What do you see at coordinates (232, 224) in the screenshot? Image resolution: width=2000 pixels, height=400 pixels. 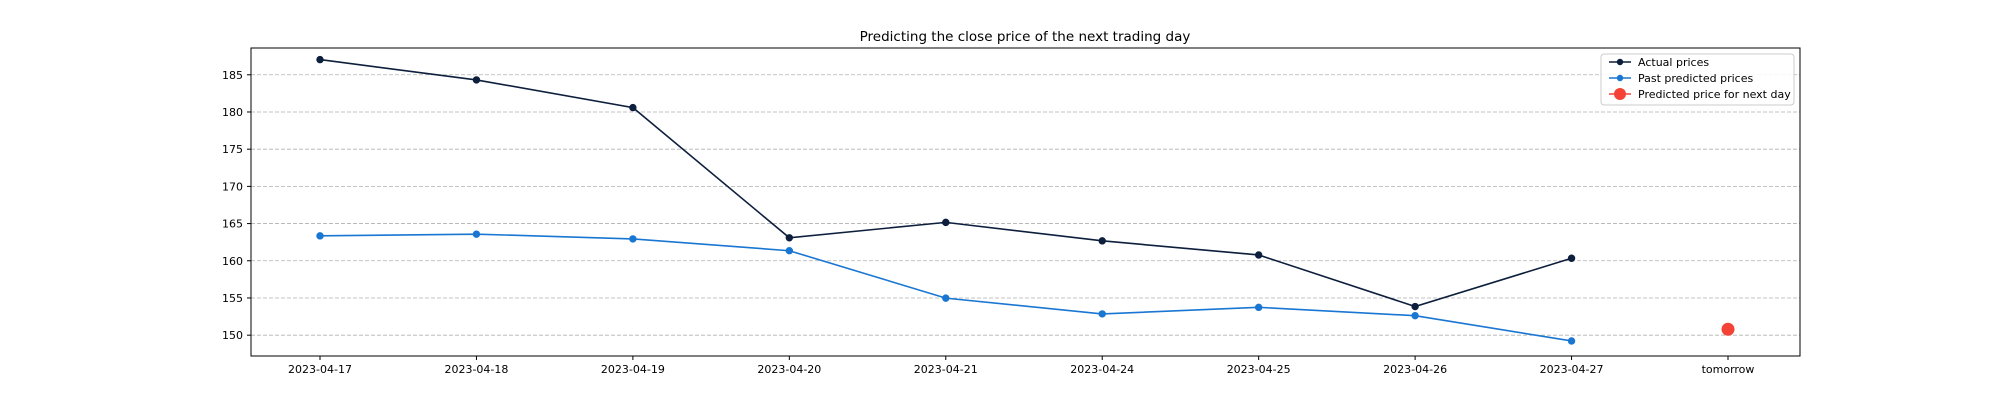 I see `y-tick-label: 165` at bounding box center [232, 224].